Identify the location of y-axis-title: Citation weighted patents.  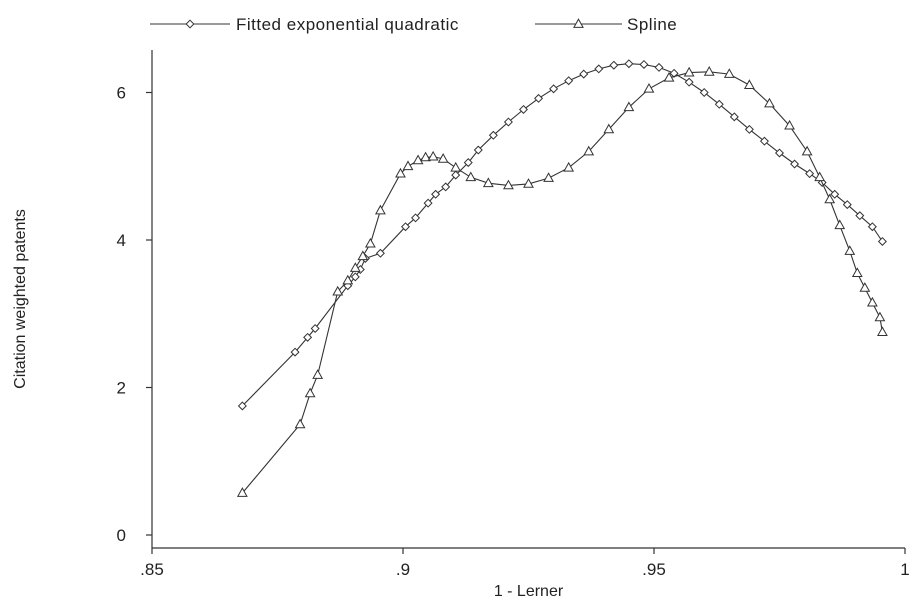
(20, 299).